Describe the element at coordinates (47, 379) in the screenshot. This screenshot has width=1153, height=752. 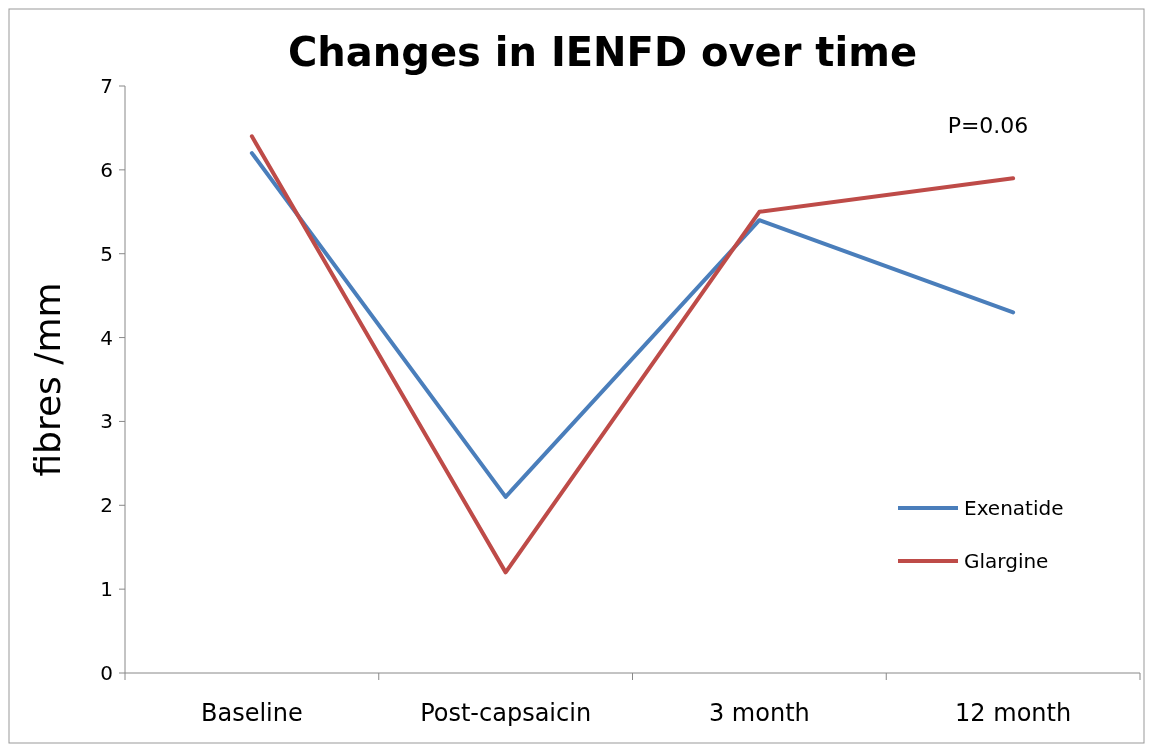
I see `y-axis-title: fibres /mm` at that location.